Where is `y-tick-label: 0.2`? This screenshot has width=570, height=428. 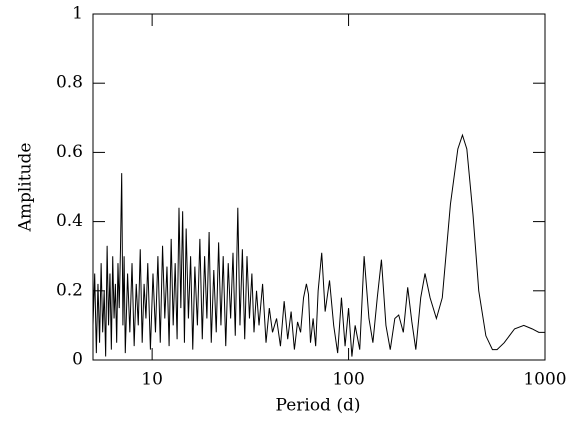
y-tick-label: 0.2 is located at coordinates (69, 290).